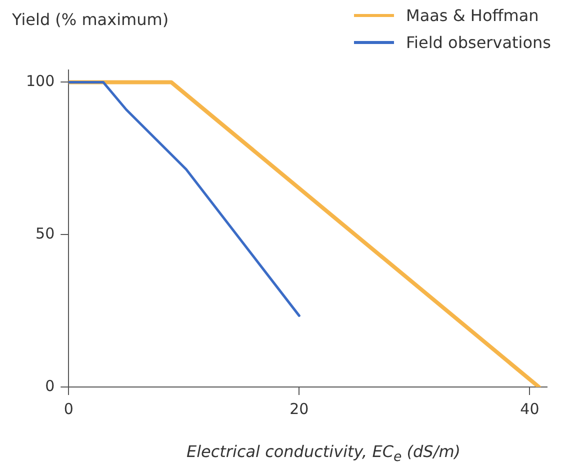 The image size is (577, 475). I want to click on x-axis-title: Electrical conductivity, EC$_{e}$ (dS/m), so click(323, 453).